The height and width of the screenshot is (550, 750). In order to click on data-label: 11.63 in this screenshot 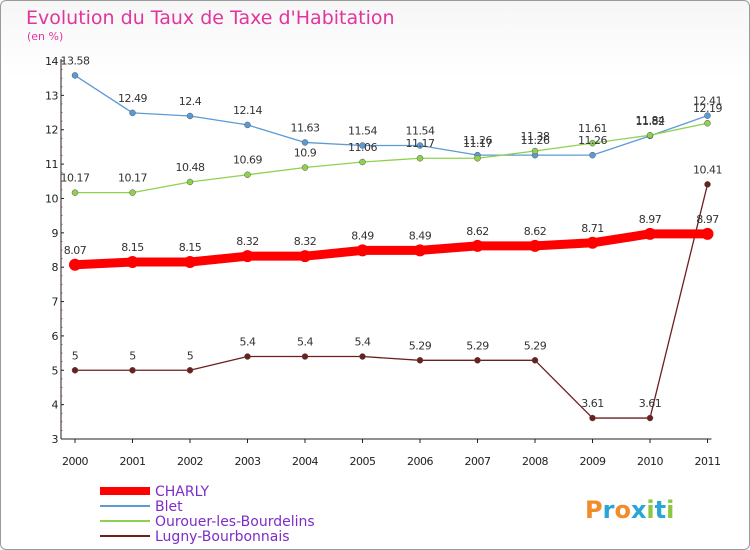, I will do `click(305, 127)`.